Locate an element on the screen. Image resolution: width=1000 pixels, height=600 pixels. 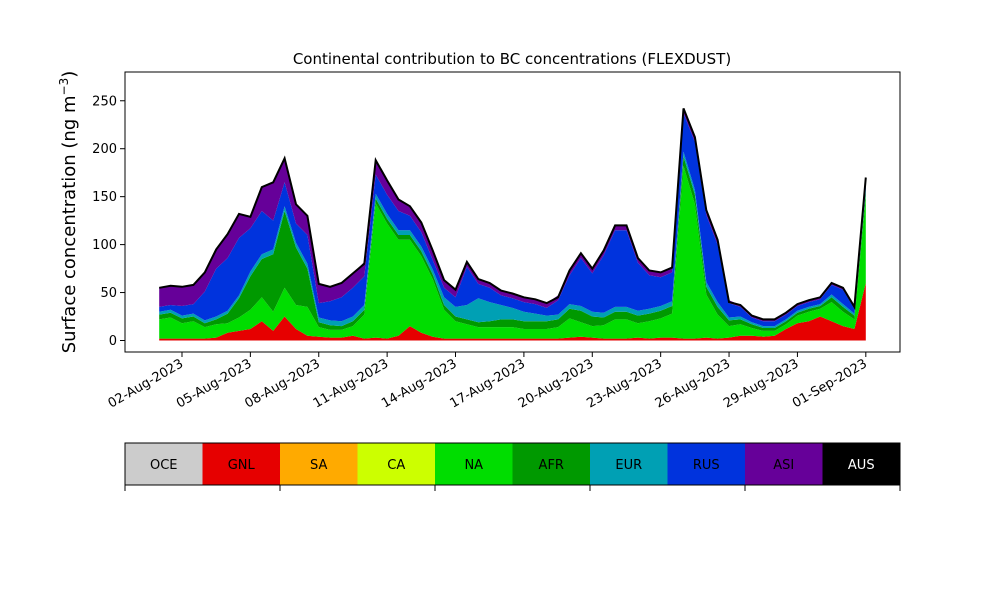
legend-label-sa: SA is located at coordinates (318, 465).